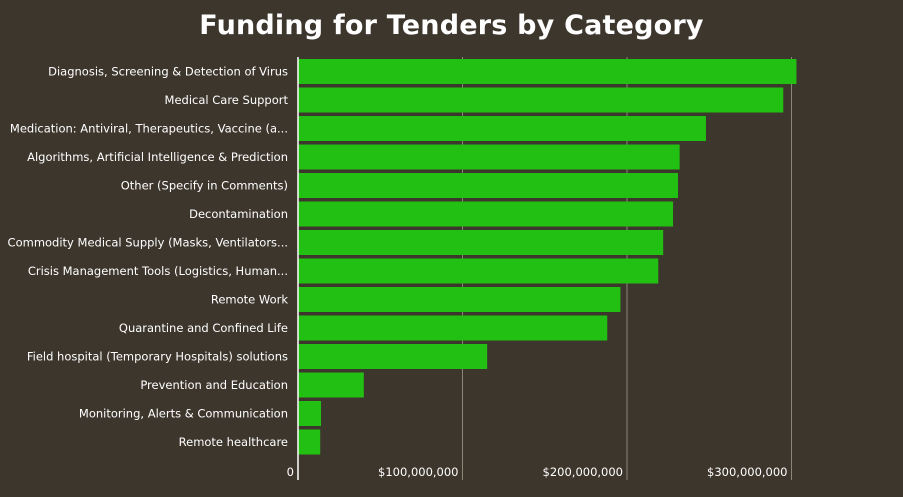 Image resolution: width=903 pixels, height=497 pixels. Describe the element at coordinates (214, 385) in the screenshot. I see `category-label: Prevention and Education` at that location.